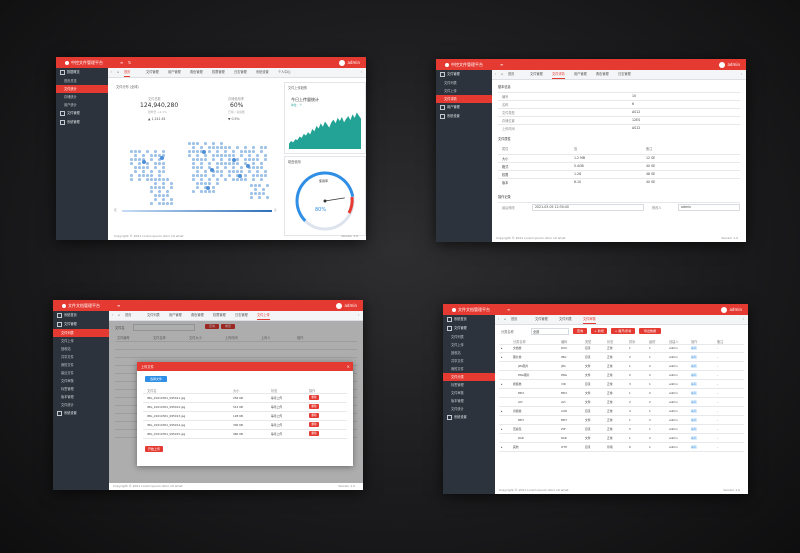 The width and height of the screenshot is (800, 553). Describe the element at coordinates (263, 315) in the screenshot. I see `tab-6: 文件上传` at that location.